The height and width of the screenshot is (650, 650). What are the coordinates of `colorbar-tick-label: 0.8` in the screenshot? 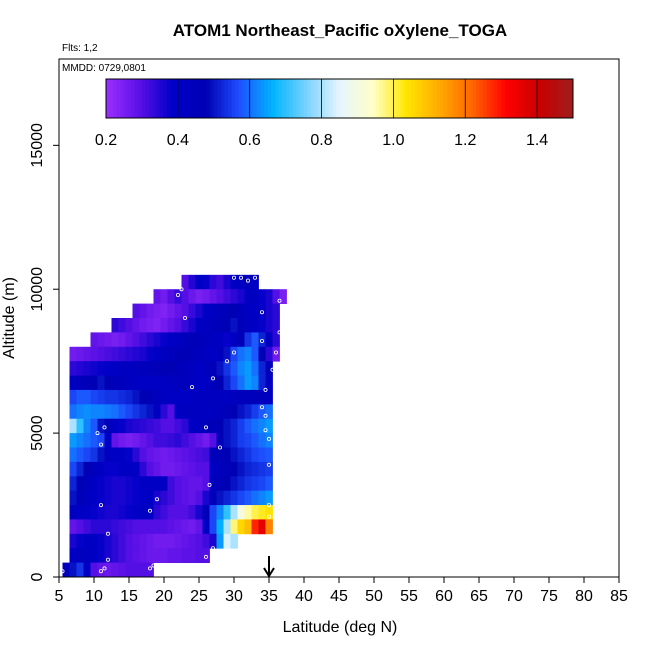 It's located at (321, 140).